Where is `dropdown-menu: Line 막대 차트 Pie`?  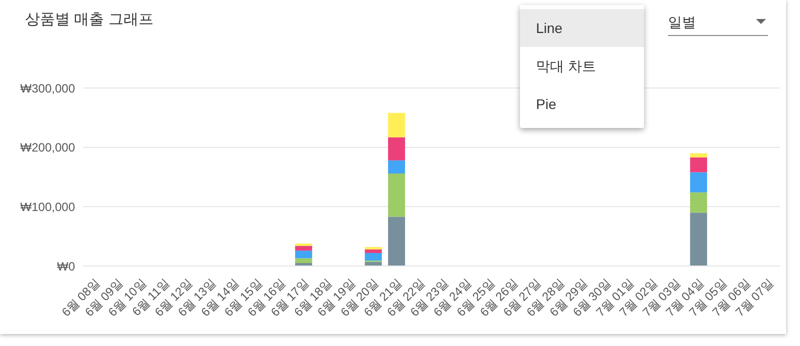 dropdown-menu: Line 막대 차트 Pie is located at coordinates (582, 66).